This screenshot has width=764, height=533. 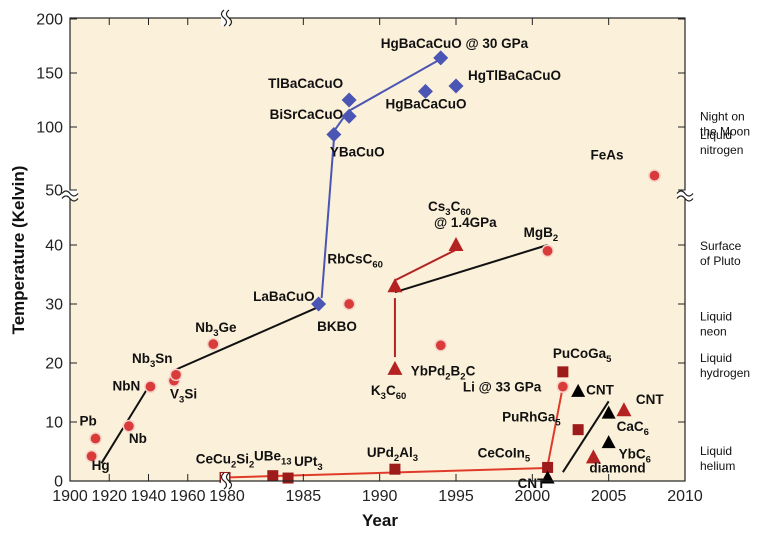 I want to click on x-tick-label: 1995, so click(x=456, y=496).